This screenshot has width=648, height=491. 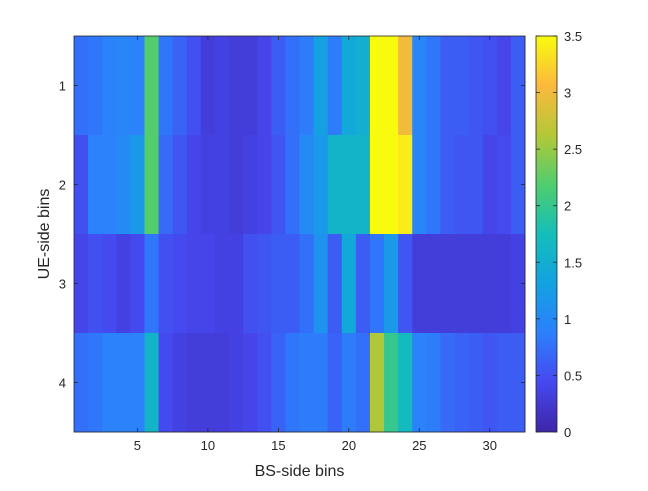 I want to click on colorbar-tick-label: 1.5, so click(x=573, y=262).